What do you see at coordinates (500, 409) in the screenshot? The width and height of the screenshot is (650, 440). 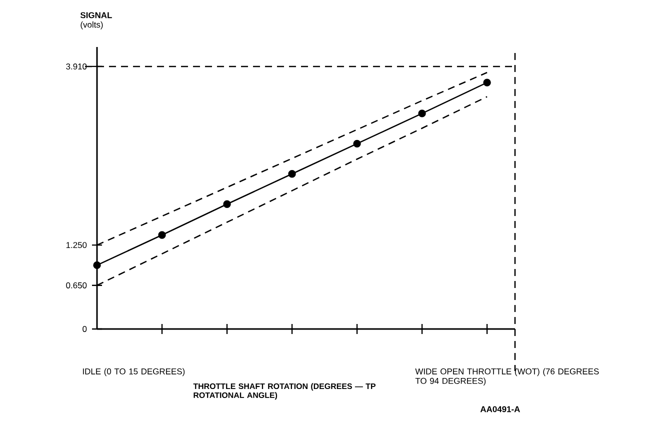 I see `text: AA0491-A` at bounding box center [500, 409].